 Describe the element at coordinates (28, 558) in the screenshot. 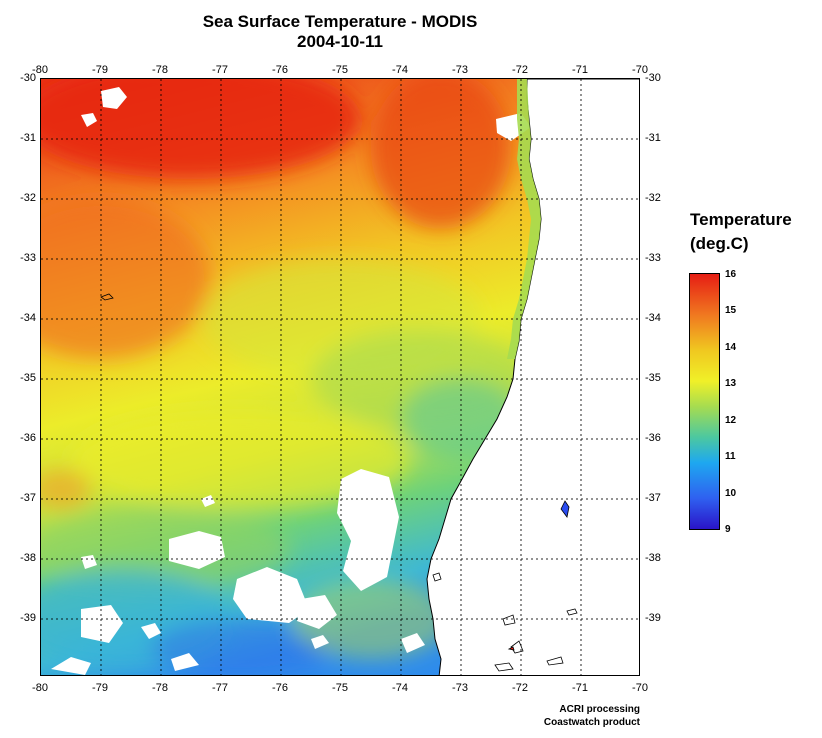

I see `lat-tick-left: -38` at that location.